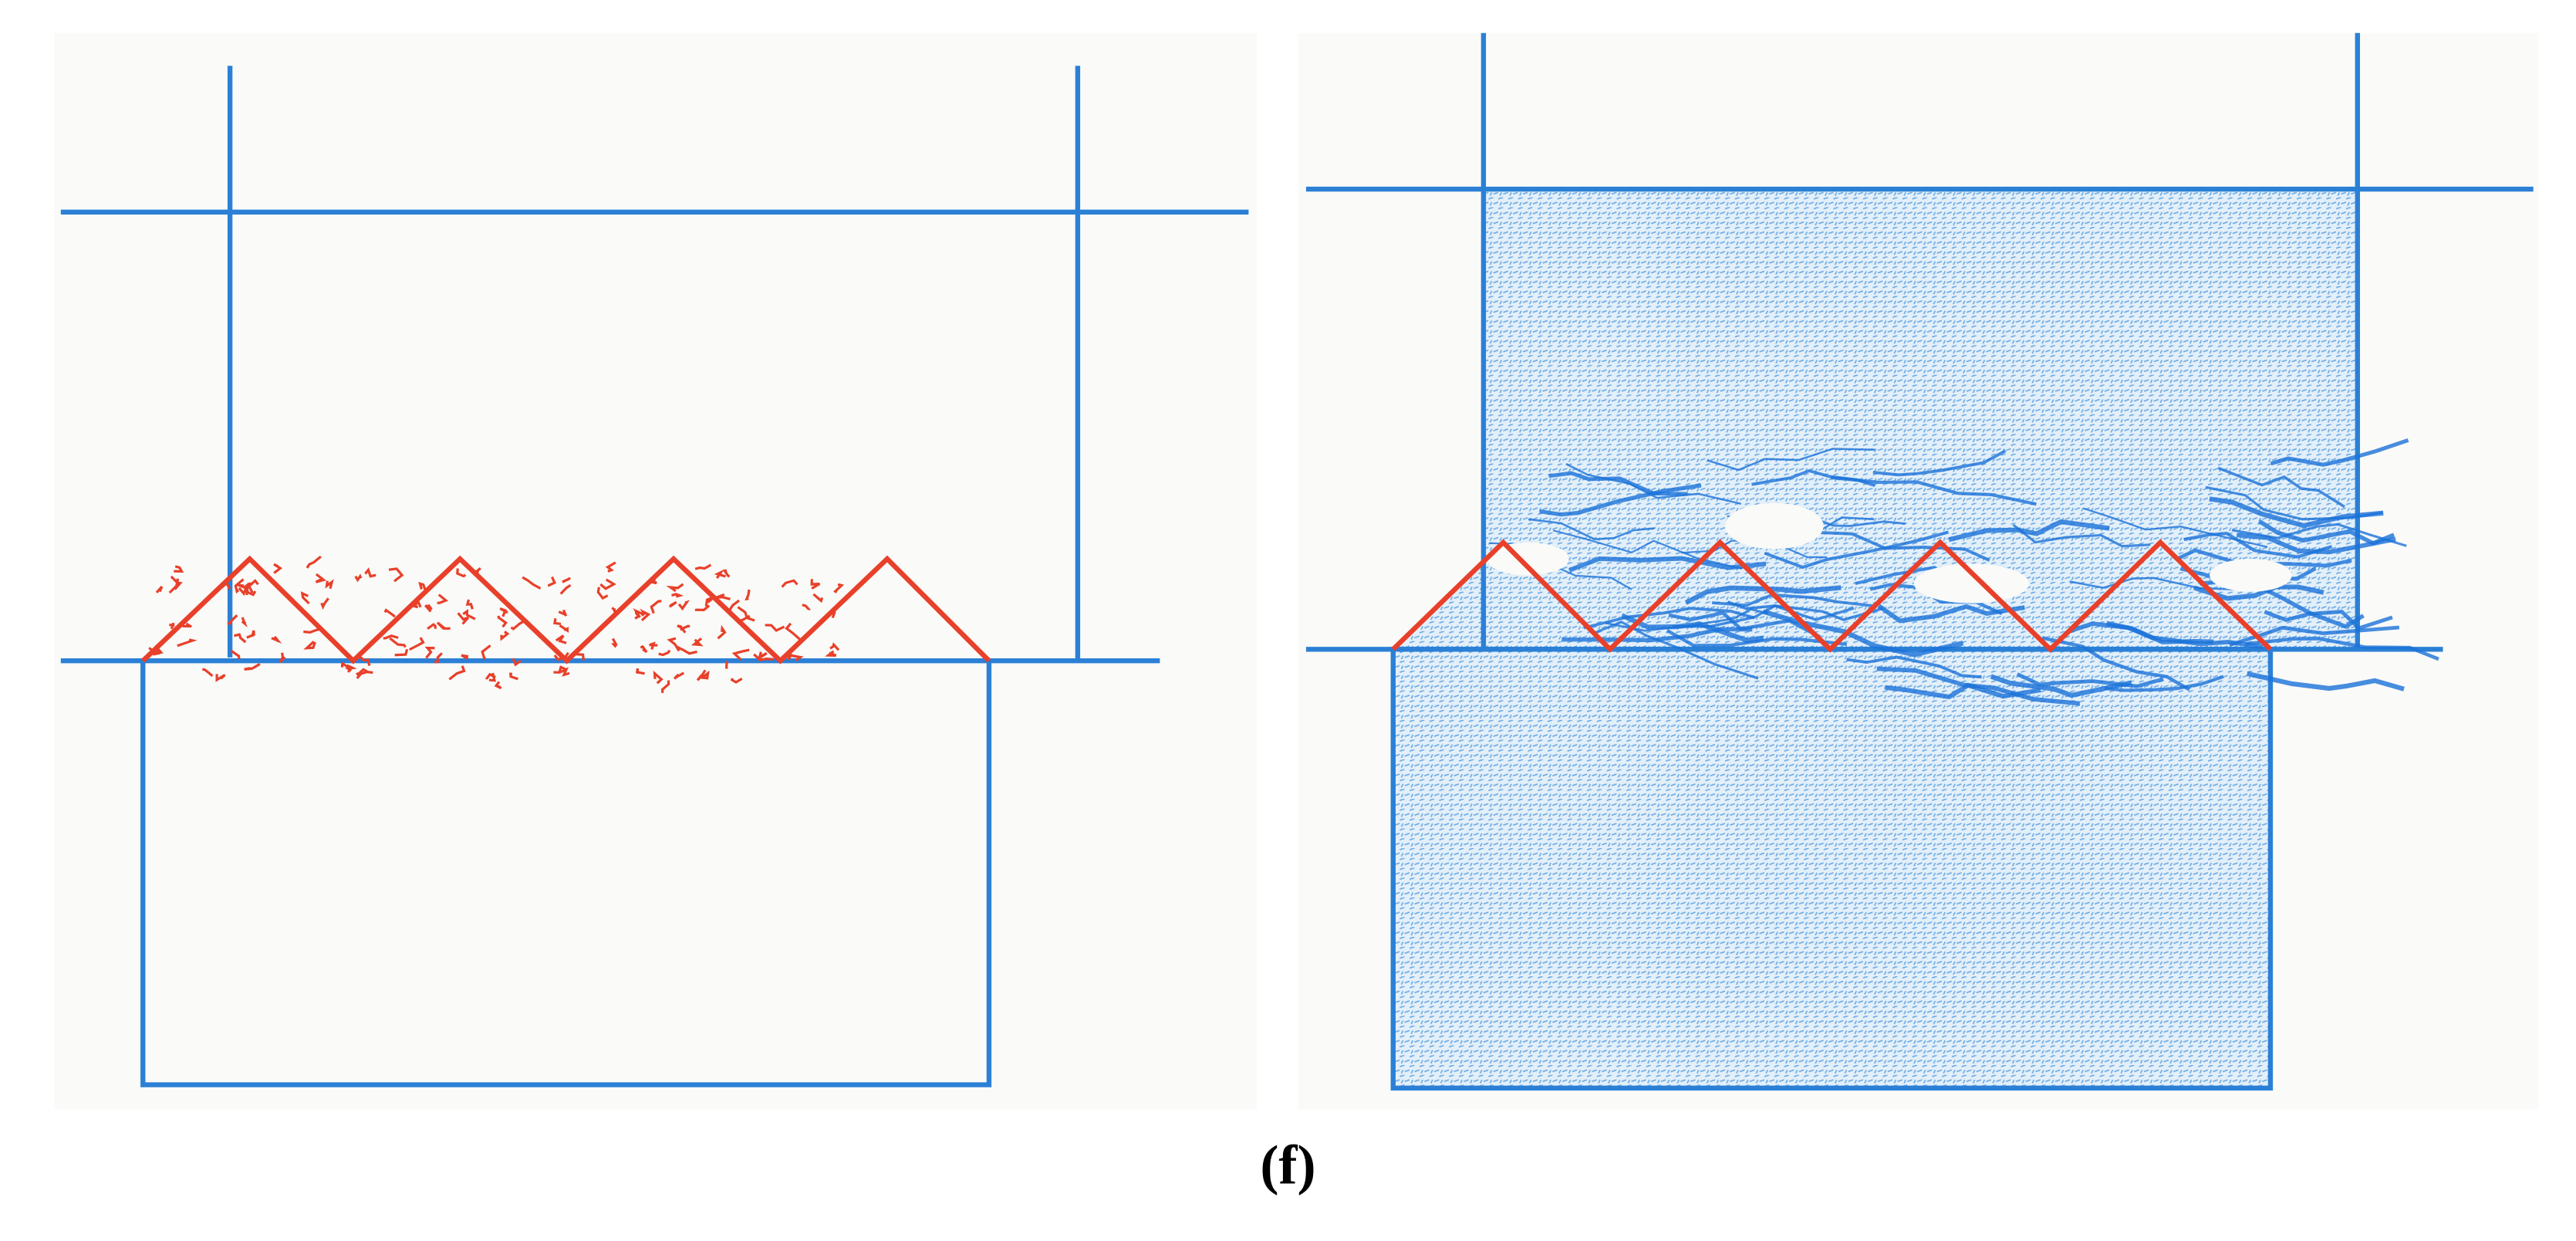  Describe the element at coordinates (1287, 1164) in the screenshot. I see `caption: (f)` at that location.